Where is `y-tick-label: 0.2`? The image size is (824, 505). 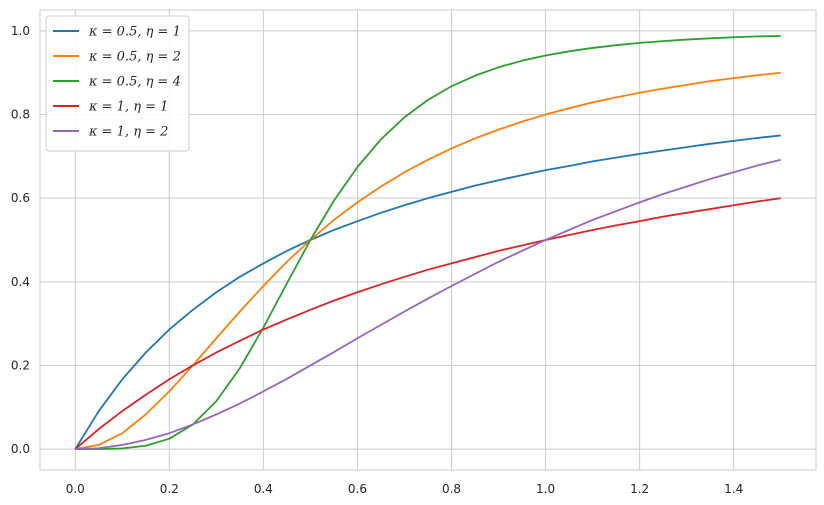 y-tick-label: 0.2 is located at coordinates (20, 365).